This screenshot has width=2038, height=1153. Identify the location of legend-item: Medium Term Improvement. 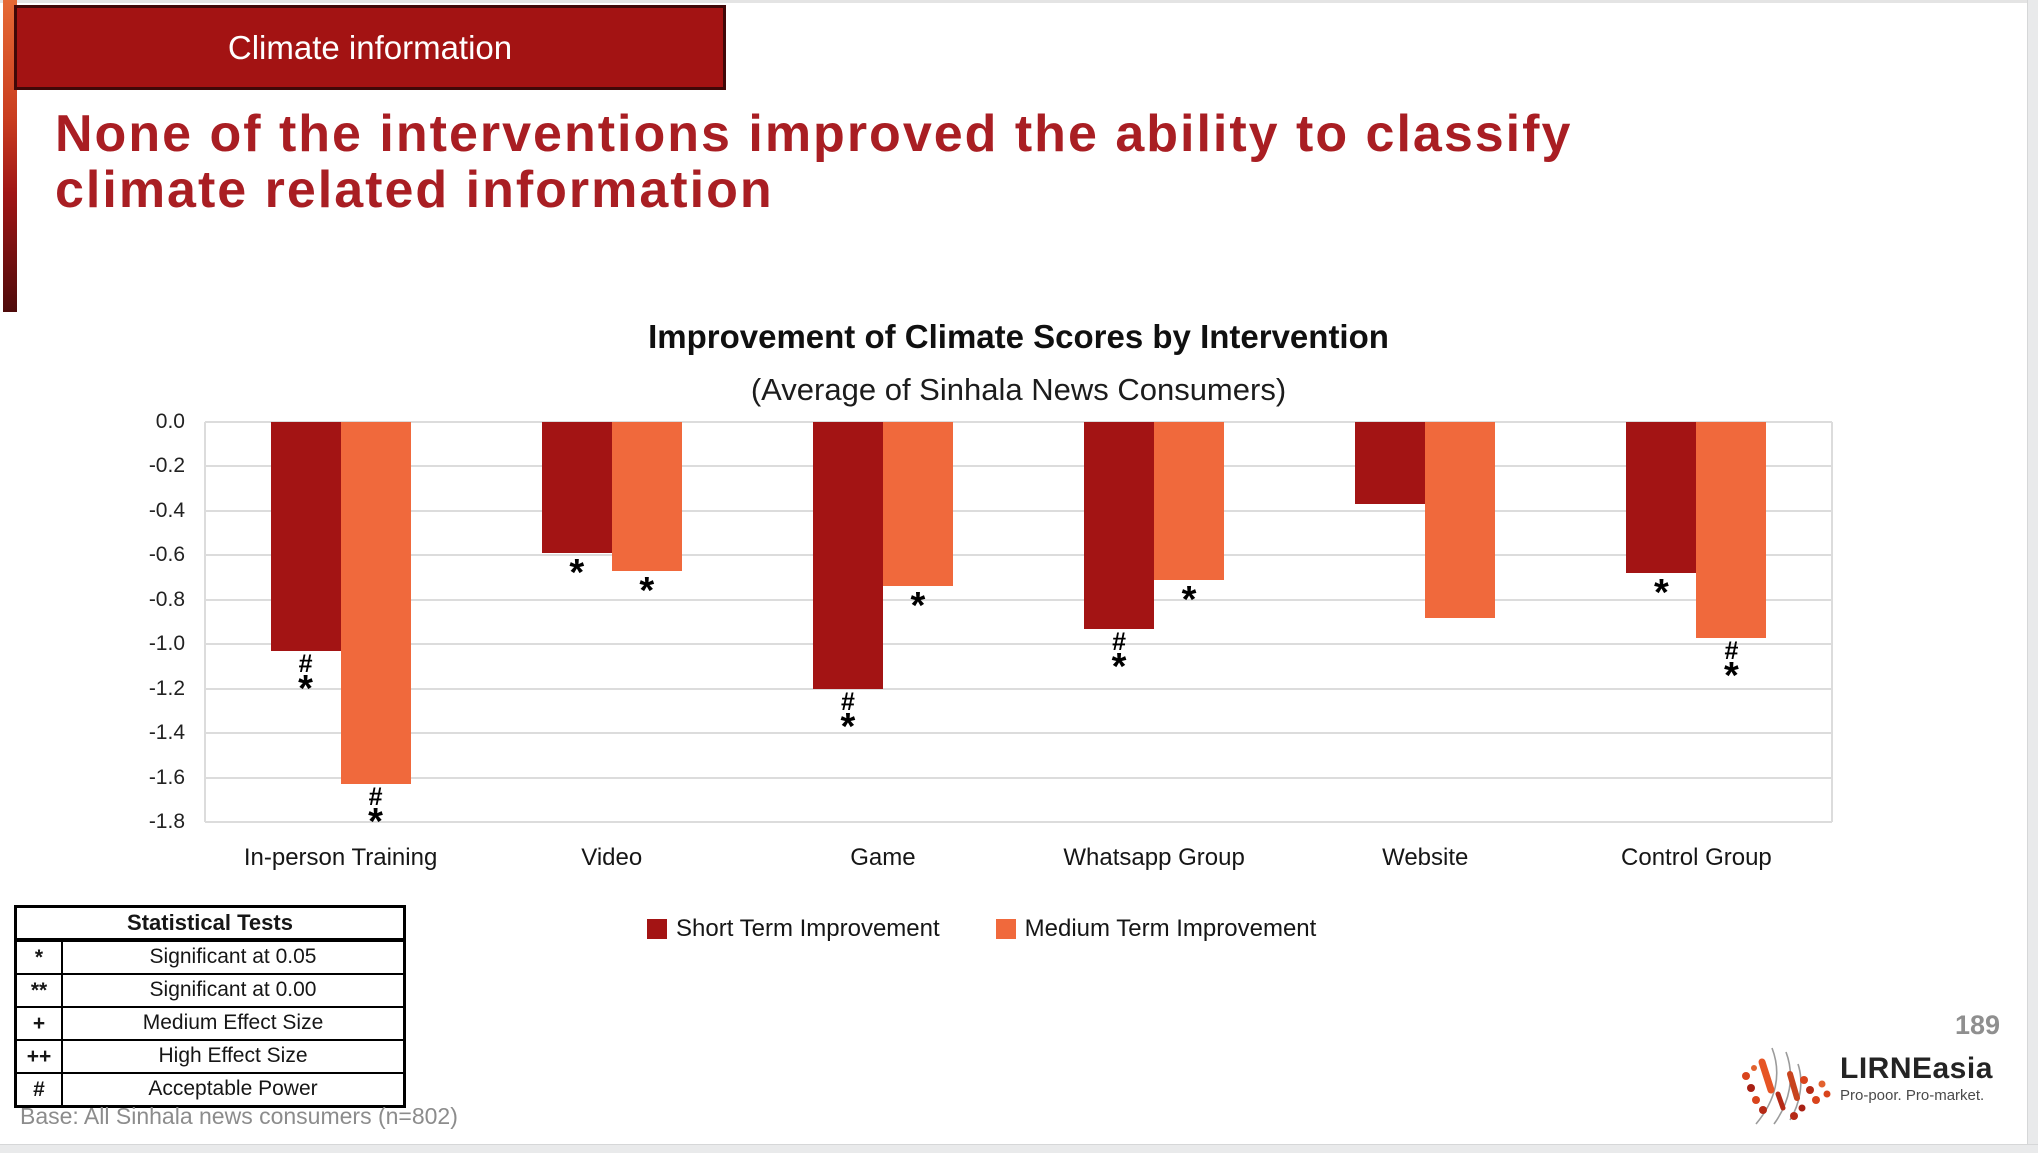
(1156, 929).